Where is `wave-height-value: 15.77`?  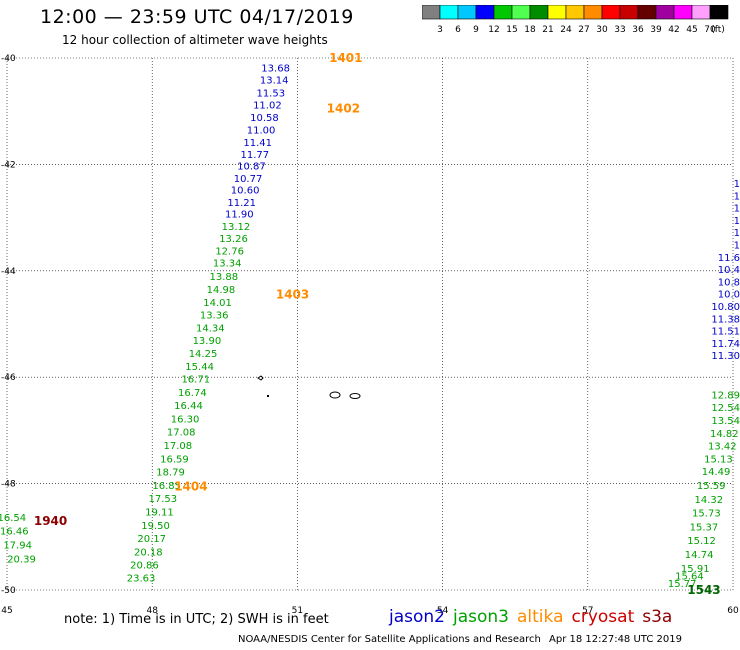 wave-height-value: 15.77 is located at coordinates (682, 584).